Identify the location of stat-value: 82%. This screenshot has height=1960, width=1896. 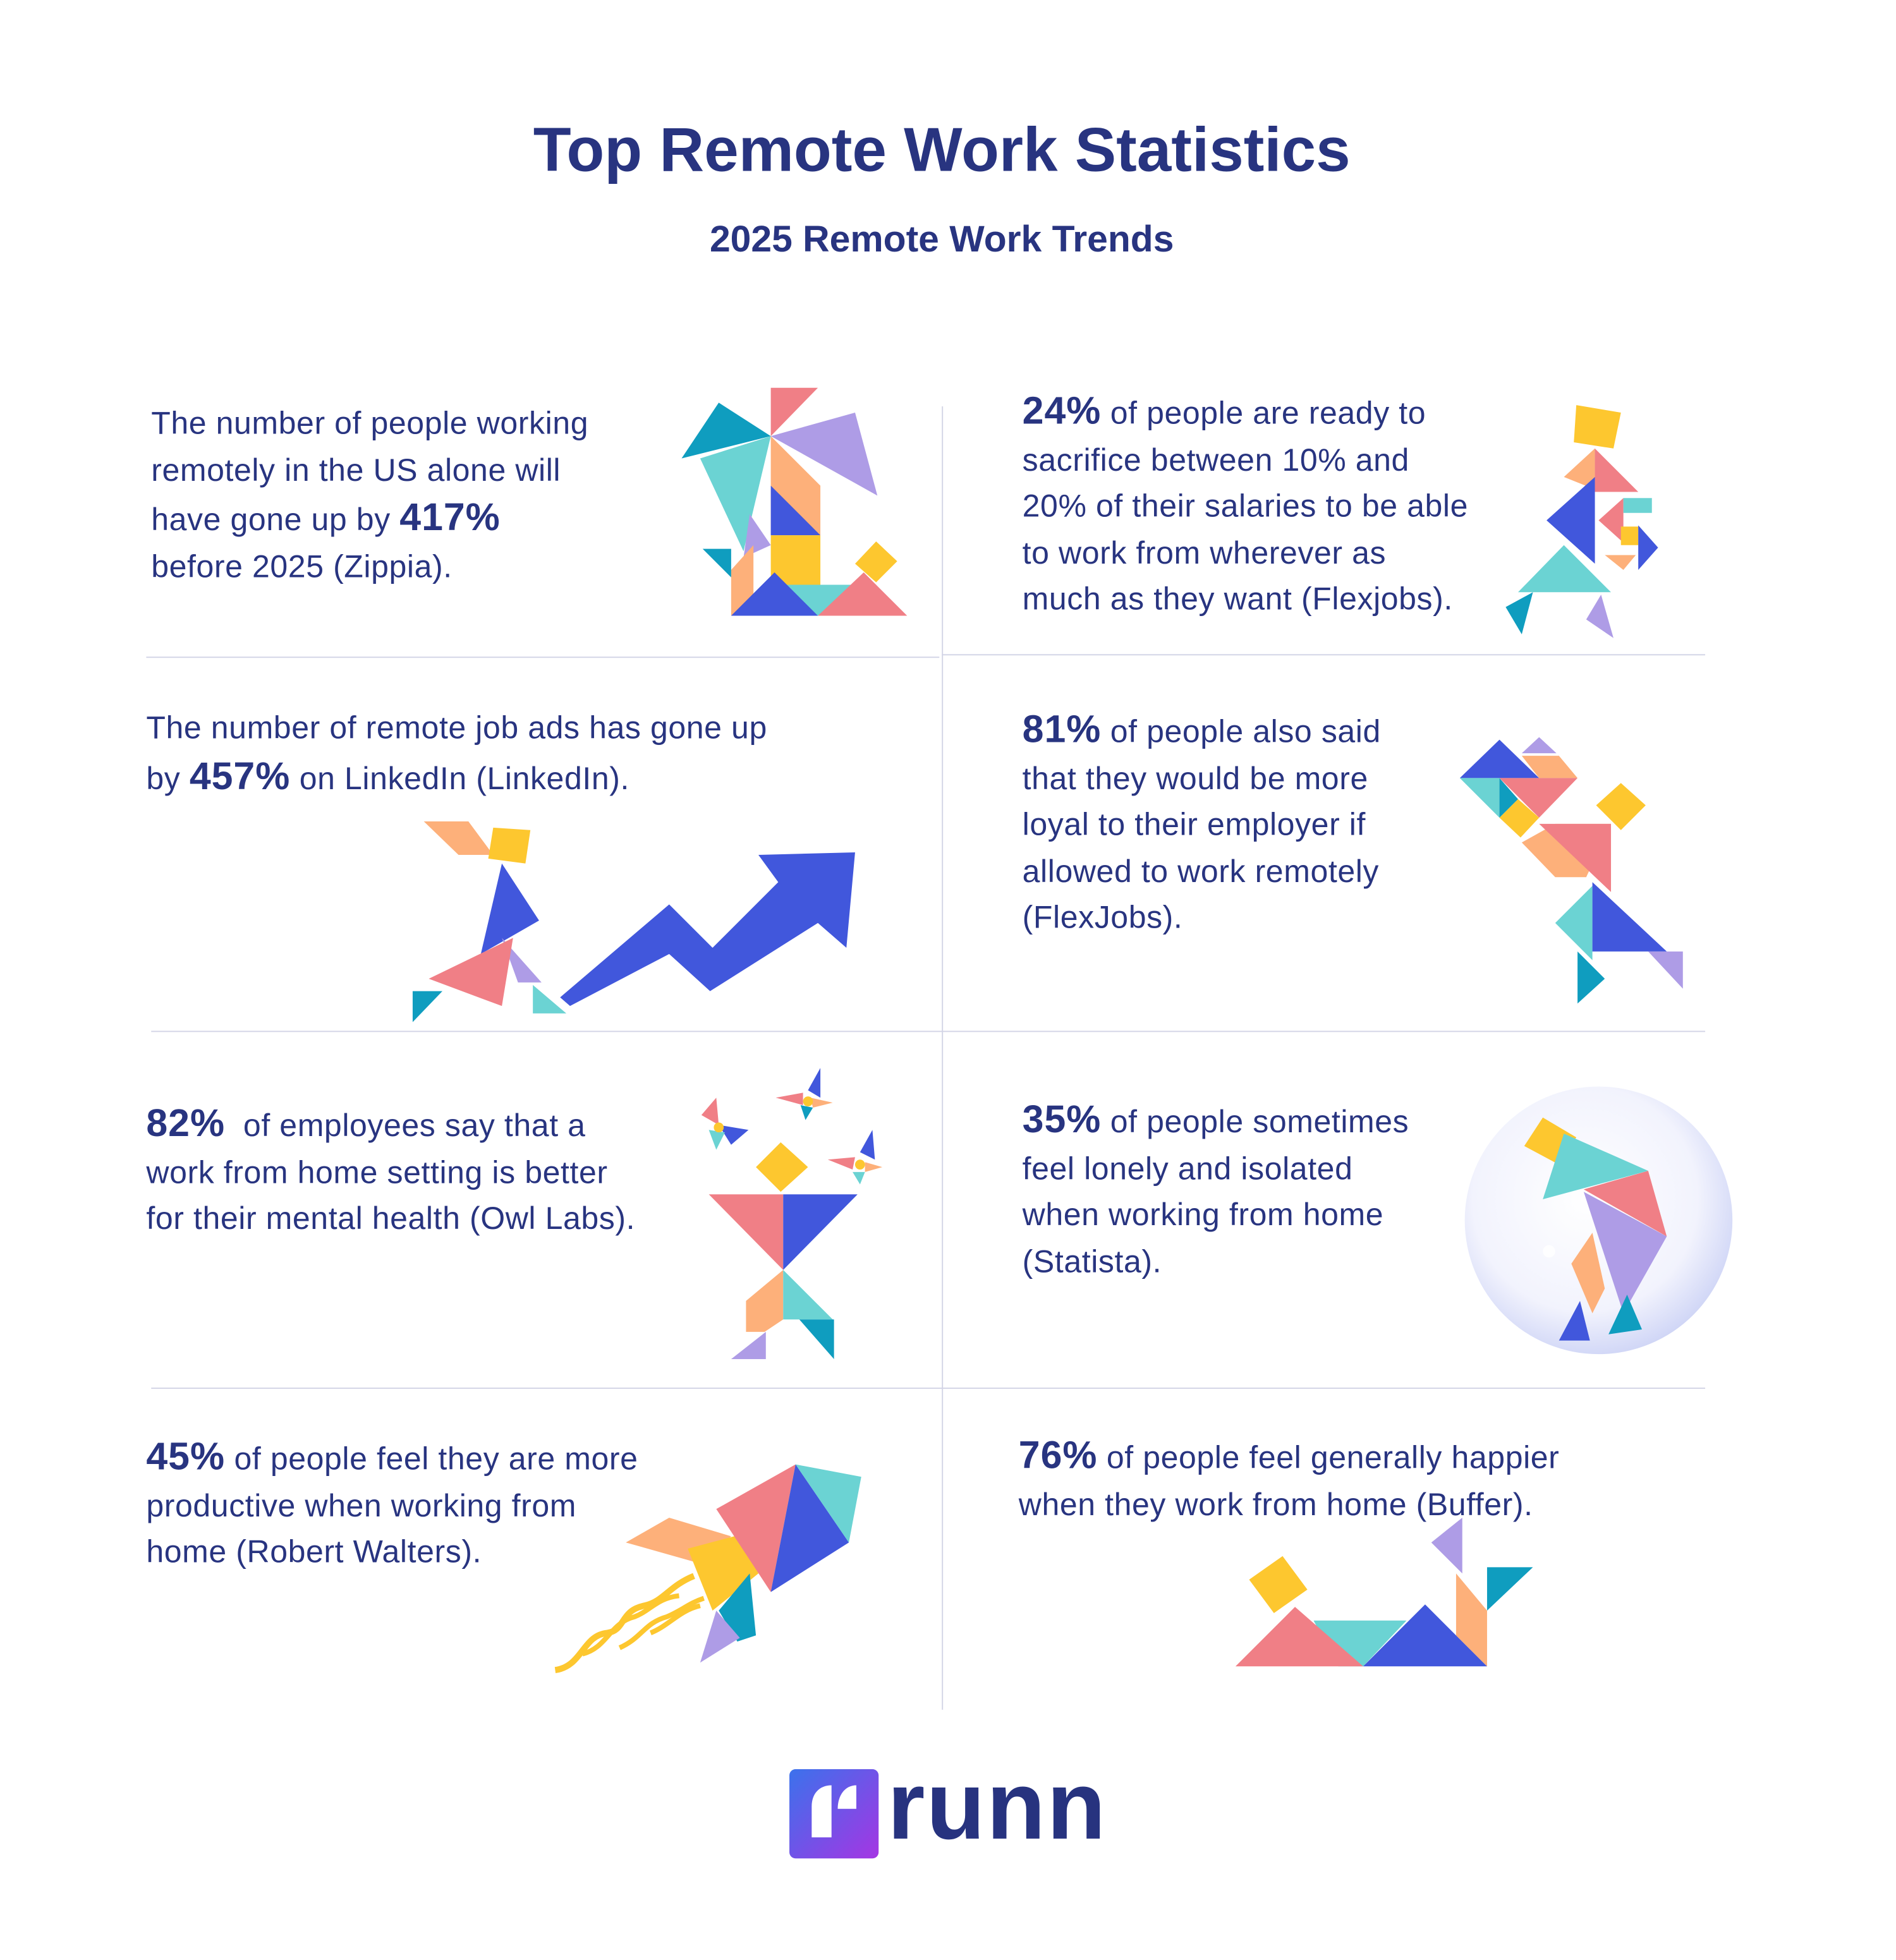
(185, 1123).